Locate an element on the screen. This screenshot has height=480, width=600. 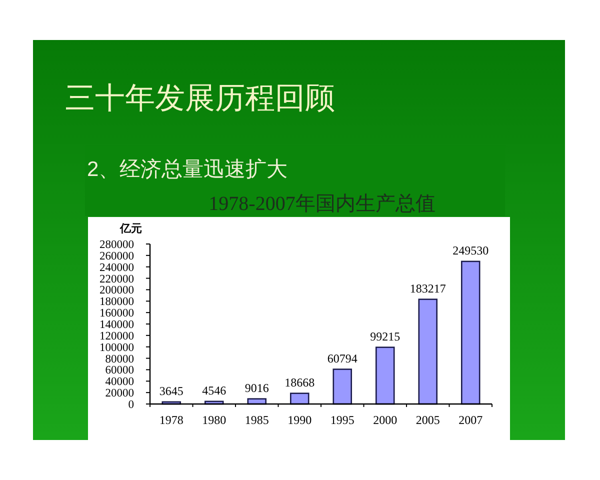
x-tick-label: 1978 is located at coordinates (171, 420).